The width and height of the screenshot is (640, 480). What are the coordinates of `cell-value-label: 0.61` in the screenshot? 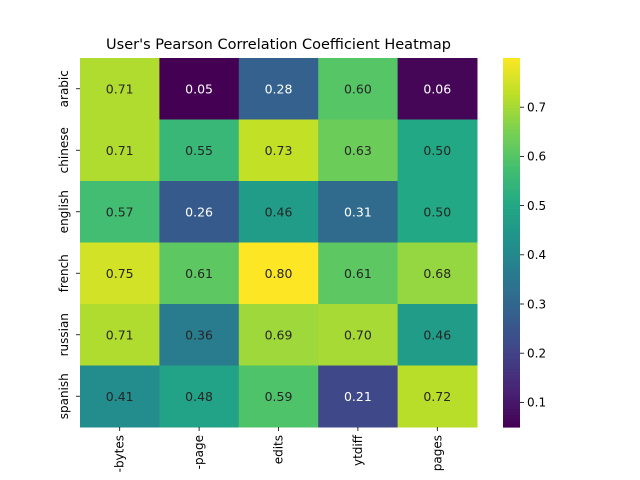 It's located at (358, 273).